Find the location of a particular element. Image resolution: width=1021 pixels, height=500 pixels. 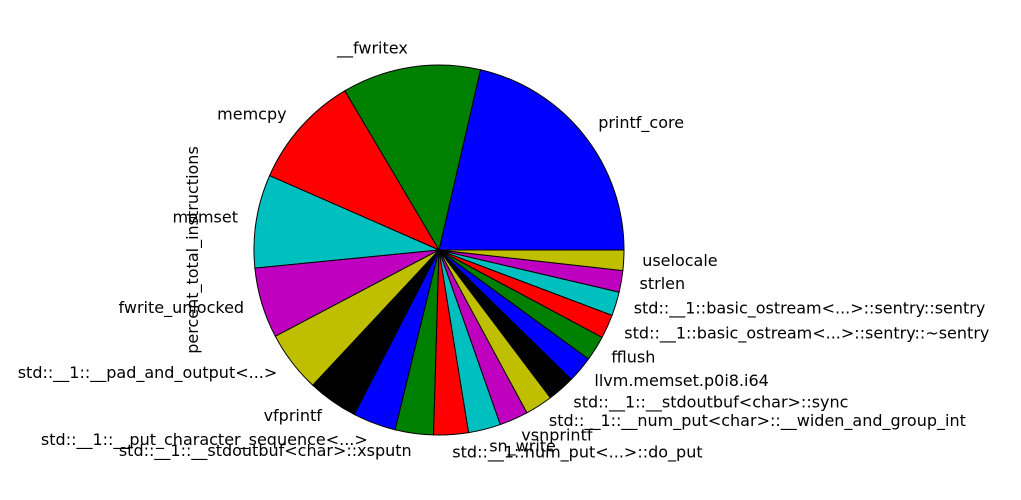

slice-label-uselocale: uselocale is located at coordinates (679, 260).